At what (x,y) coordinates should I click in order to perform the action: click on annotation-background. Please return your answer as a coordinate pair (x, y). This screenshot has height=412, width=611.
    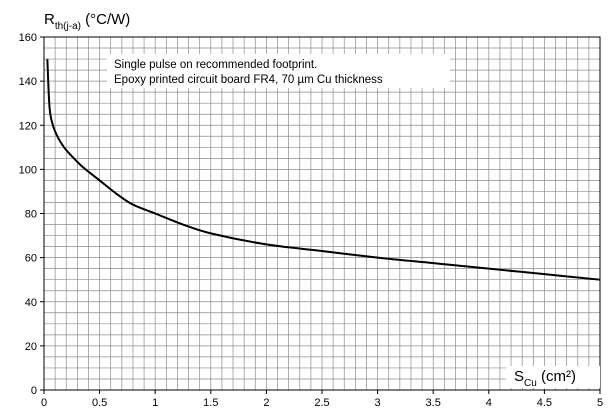
    Looking at the image, I should click on (278, 71).